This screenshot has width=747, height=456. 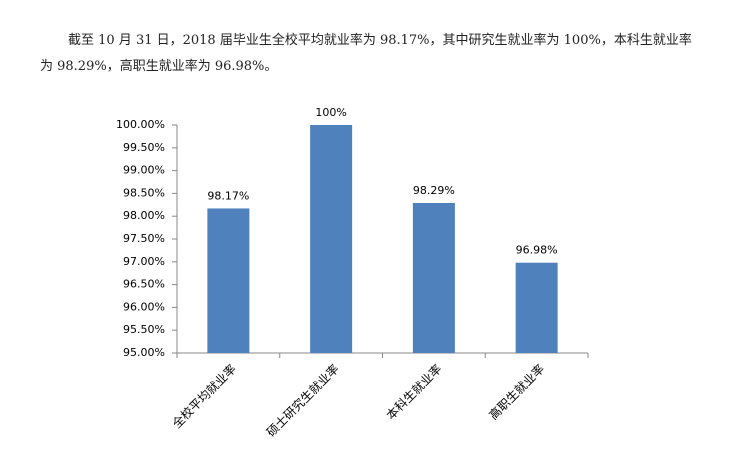 I want to click on y-tick-label: 95.00%, so click(x=144, y=352).